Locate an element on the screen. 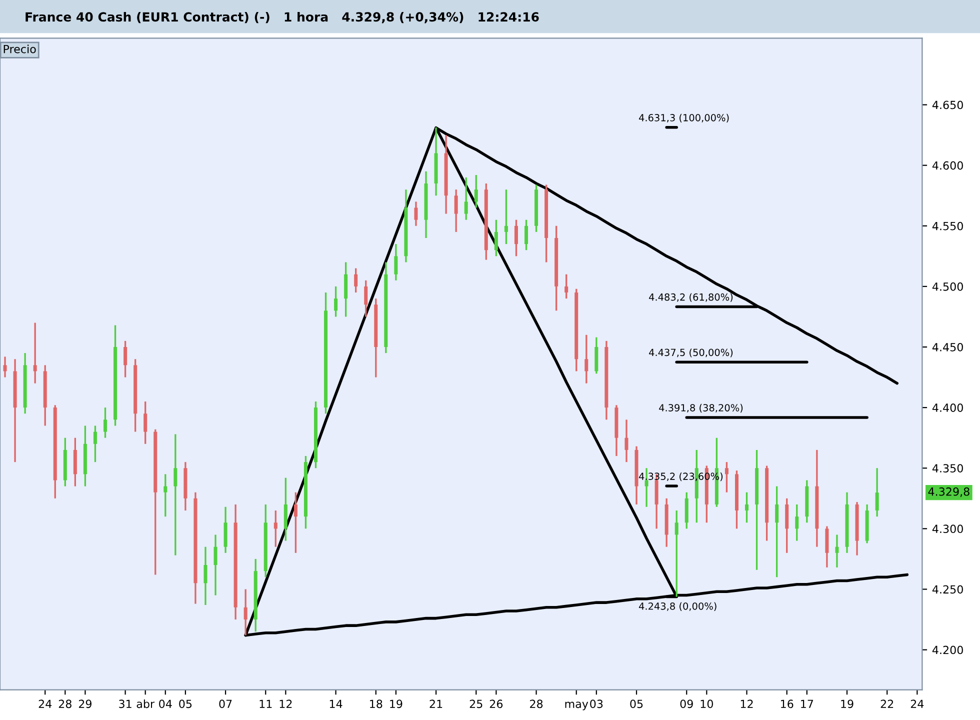 The image size is (980, 720). series-label: 4.243,8 (0,00%) is located at coordinates (677, 606).